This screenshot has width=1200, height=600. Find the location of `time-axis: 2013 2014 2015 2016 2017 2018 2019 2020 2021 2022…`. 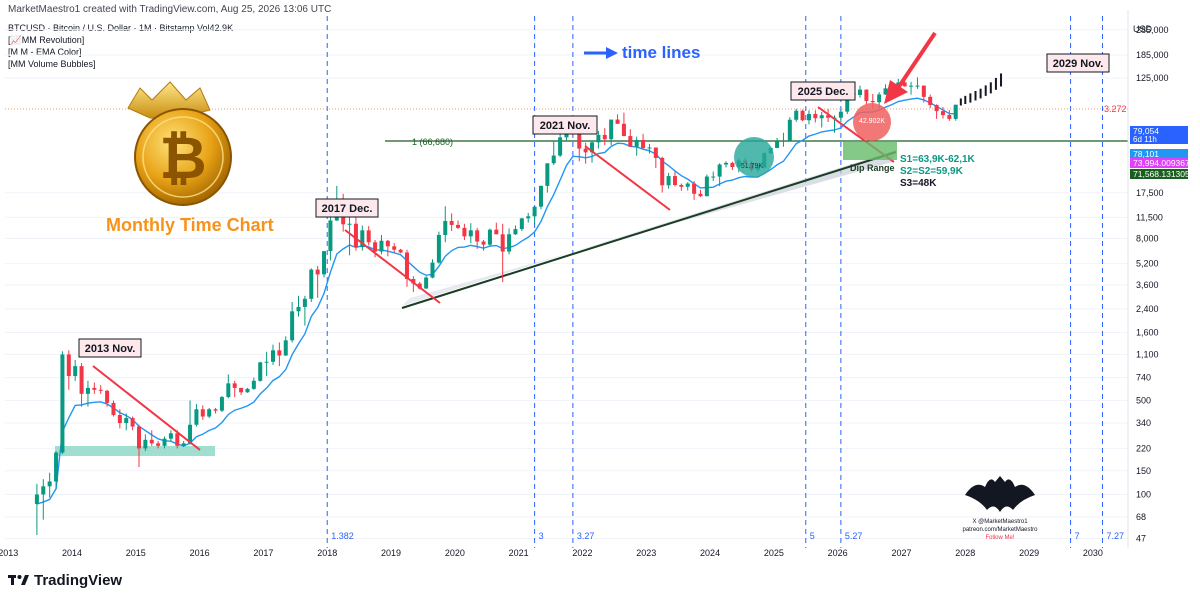

time-axis: 2013 2014 2015 2016 2017 2018 2019 2020 2021 2022… is located at coordinates (551, 553).